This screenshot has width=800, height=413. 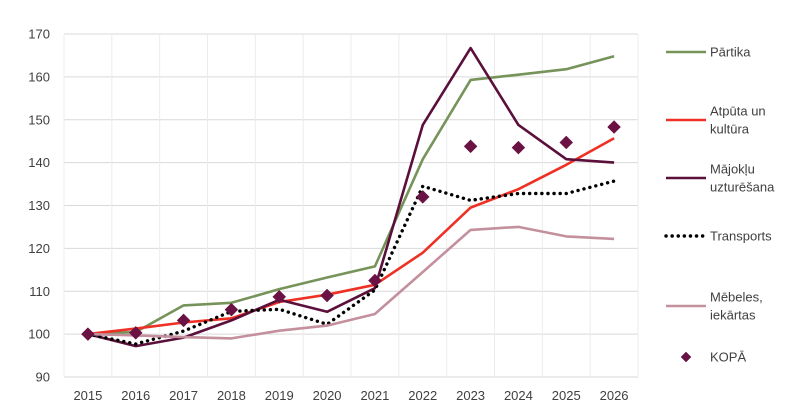 I want to click on legend-label: KOPĀ, so click(x=728, y=357).